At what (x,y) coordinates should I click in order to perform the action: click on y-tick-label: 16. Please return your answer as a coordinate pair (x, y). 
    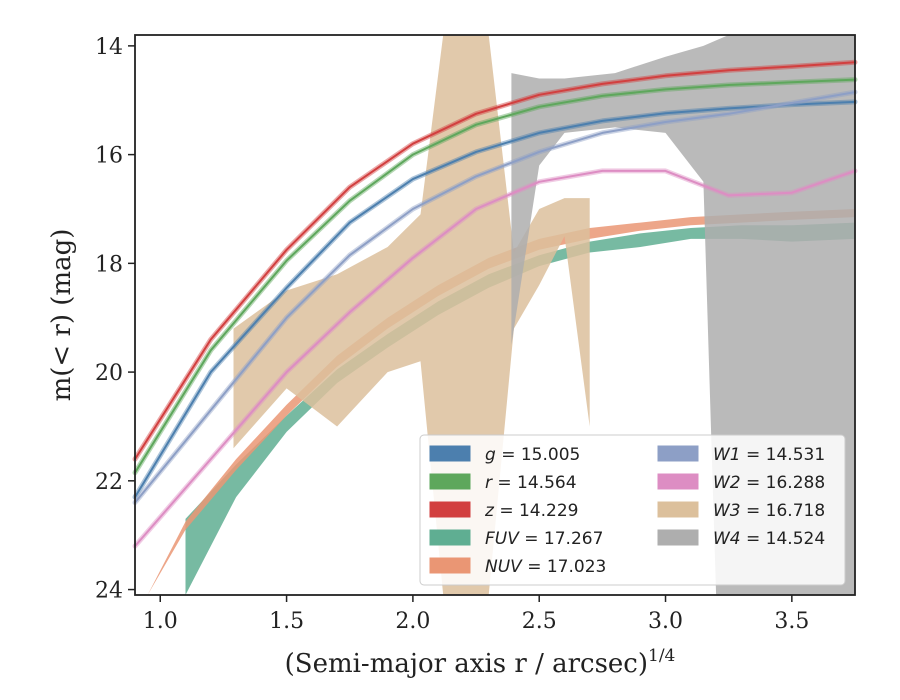
    Looking at the image, I should click on (109, 156).